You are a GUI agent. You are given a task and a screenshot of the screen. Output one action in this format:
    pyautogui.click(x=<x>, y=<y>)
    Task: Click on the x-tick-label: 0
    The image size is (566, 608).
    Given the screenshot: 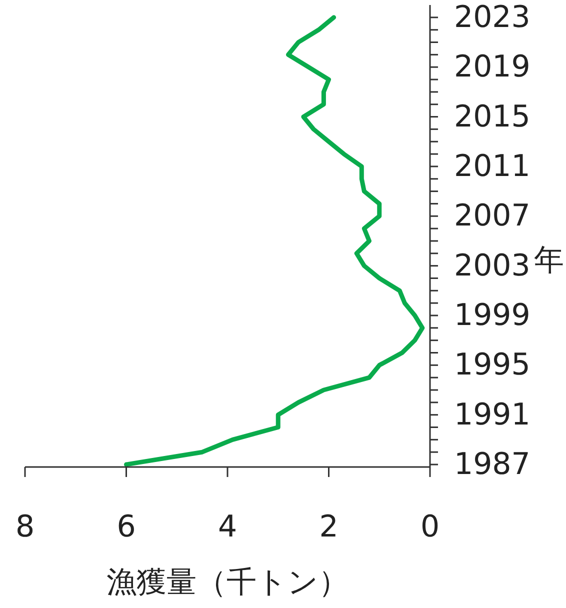 What is the action you would take?
    pyautogui.click(x=430, y=527)
    